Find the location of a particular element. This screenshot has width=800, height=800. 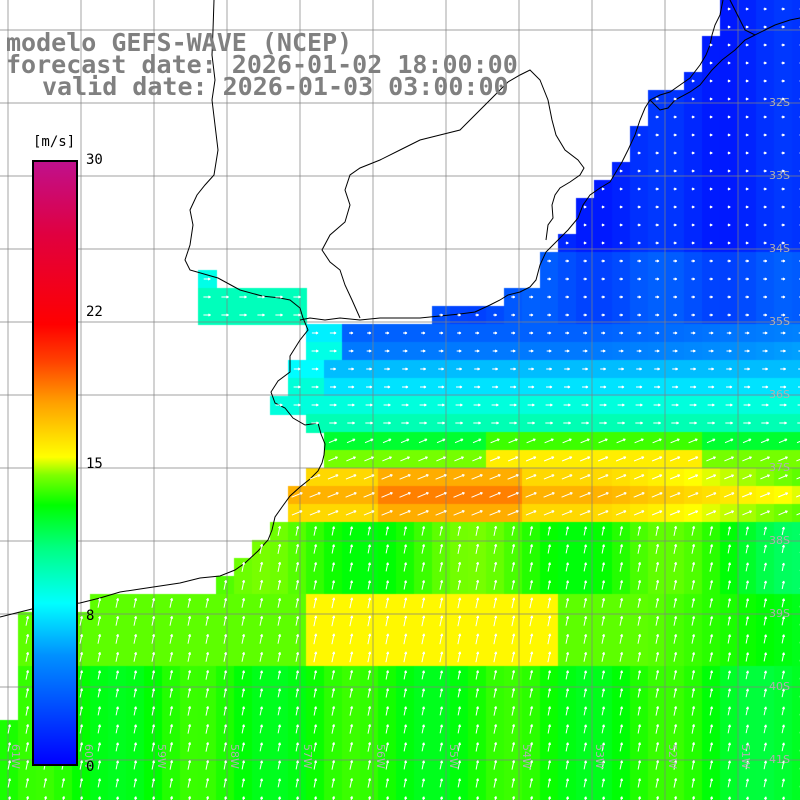

colorbar-tick-15: 15 is located at coordinates (94, 464).